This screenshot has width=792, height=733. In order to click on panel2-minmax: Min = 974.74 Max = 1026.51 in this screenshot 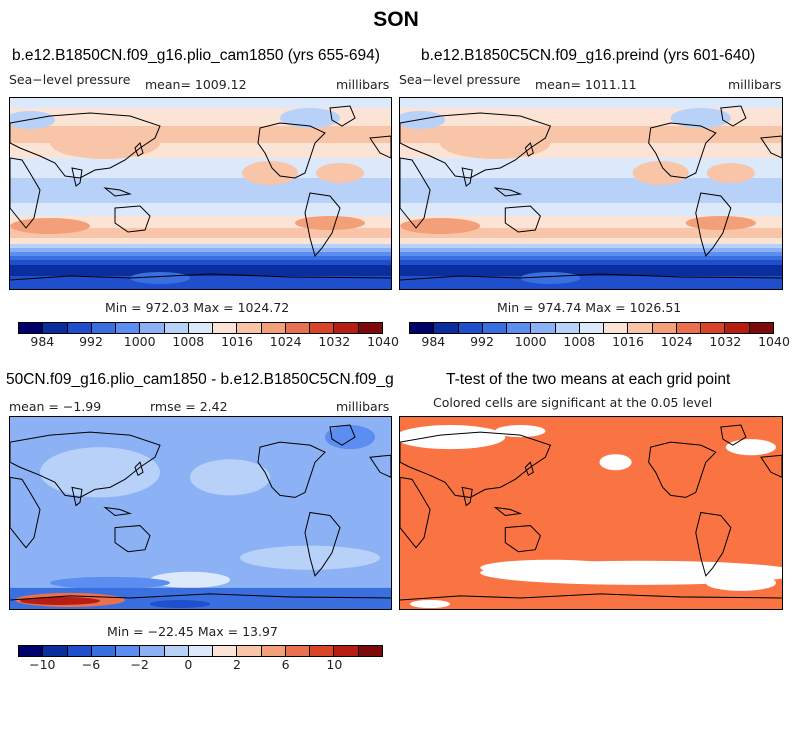, I will do `click(589, 307)`.